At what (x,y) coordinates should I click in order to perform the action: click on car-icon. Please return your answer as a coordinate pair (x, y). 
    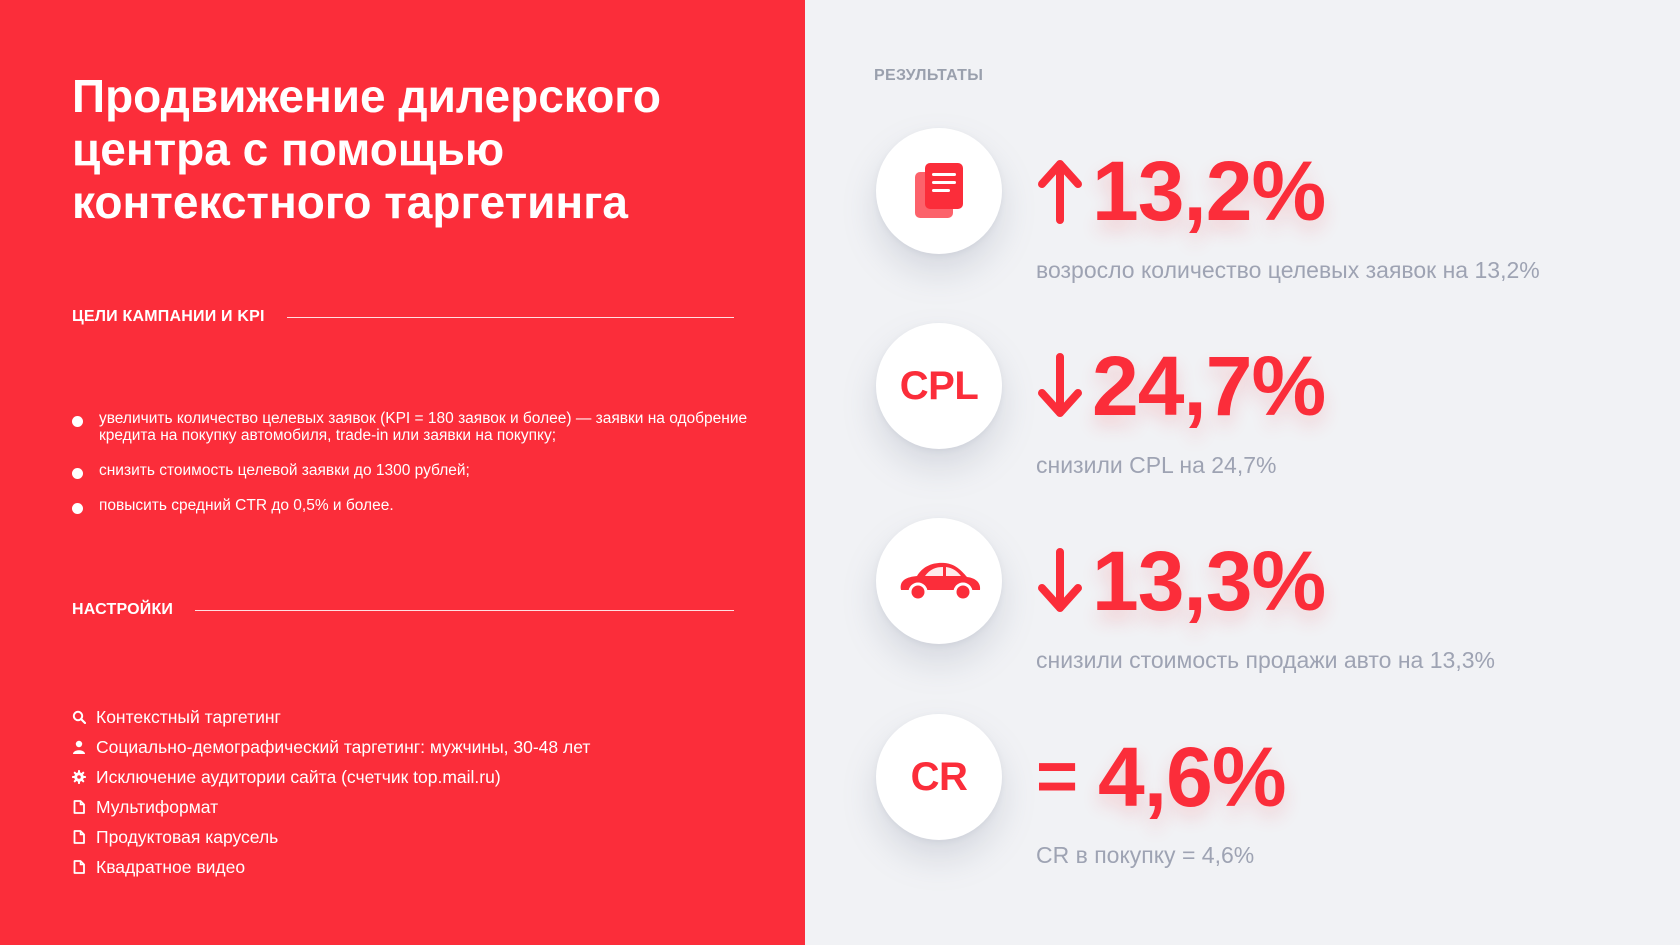
    Looking at the image, I should click on (940, 582).